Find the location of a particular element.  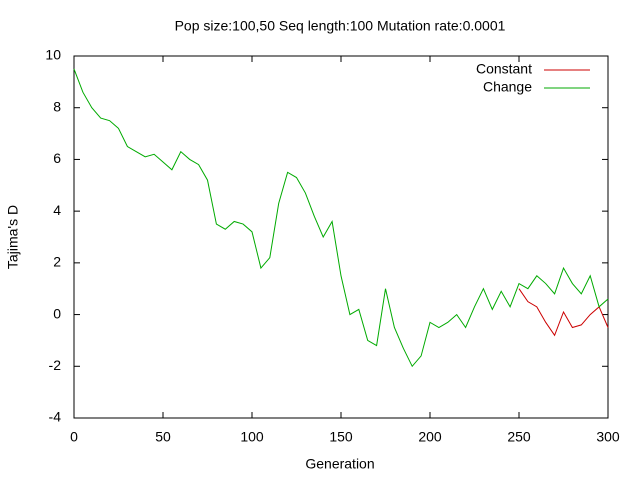

y-tick-label: 4 is located at coordinates (57, 210).